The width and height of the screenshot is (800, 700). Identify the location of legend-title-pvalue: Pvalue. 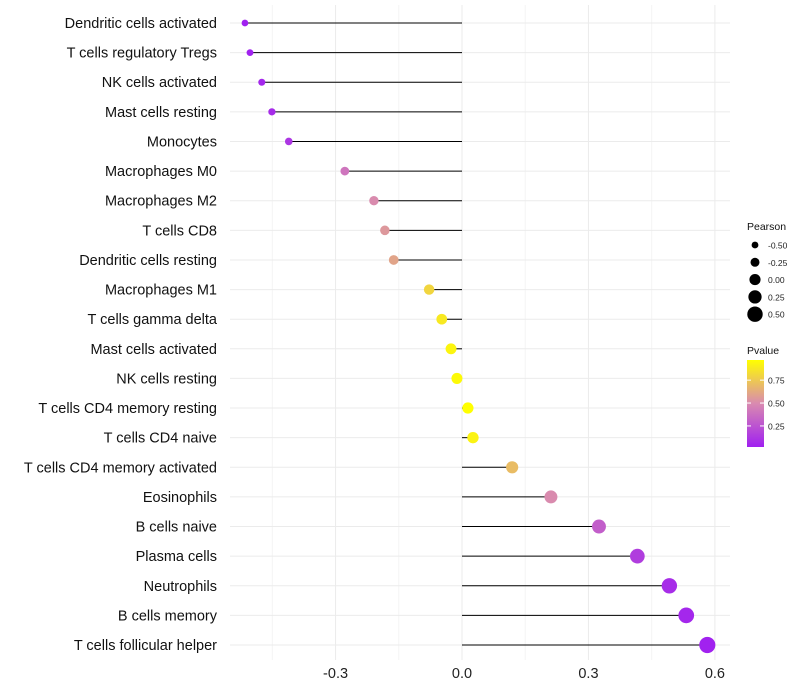
(763, 351).